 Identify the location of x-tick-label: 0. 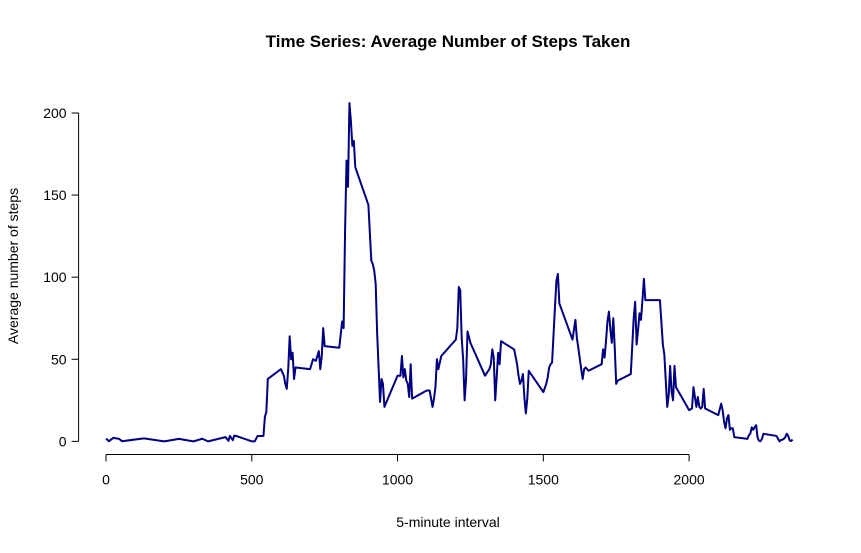
(106, 480).